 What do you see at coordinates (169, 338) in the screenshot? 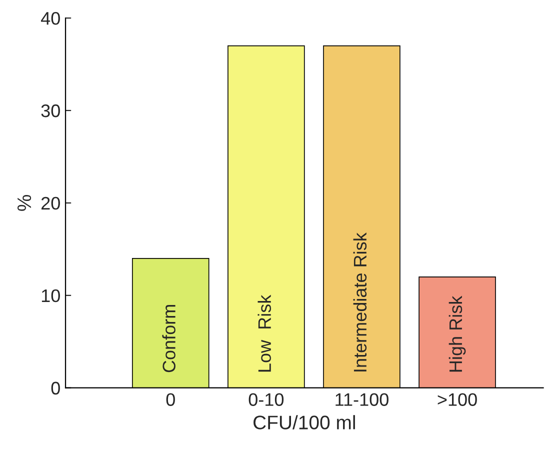
I see `annotation: Conform` at bounding box center [169, 338].